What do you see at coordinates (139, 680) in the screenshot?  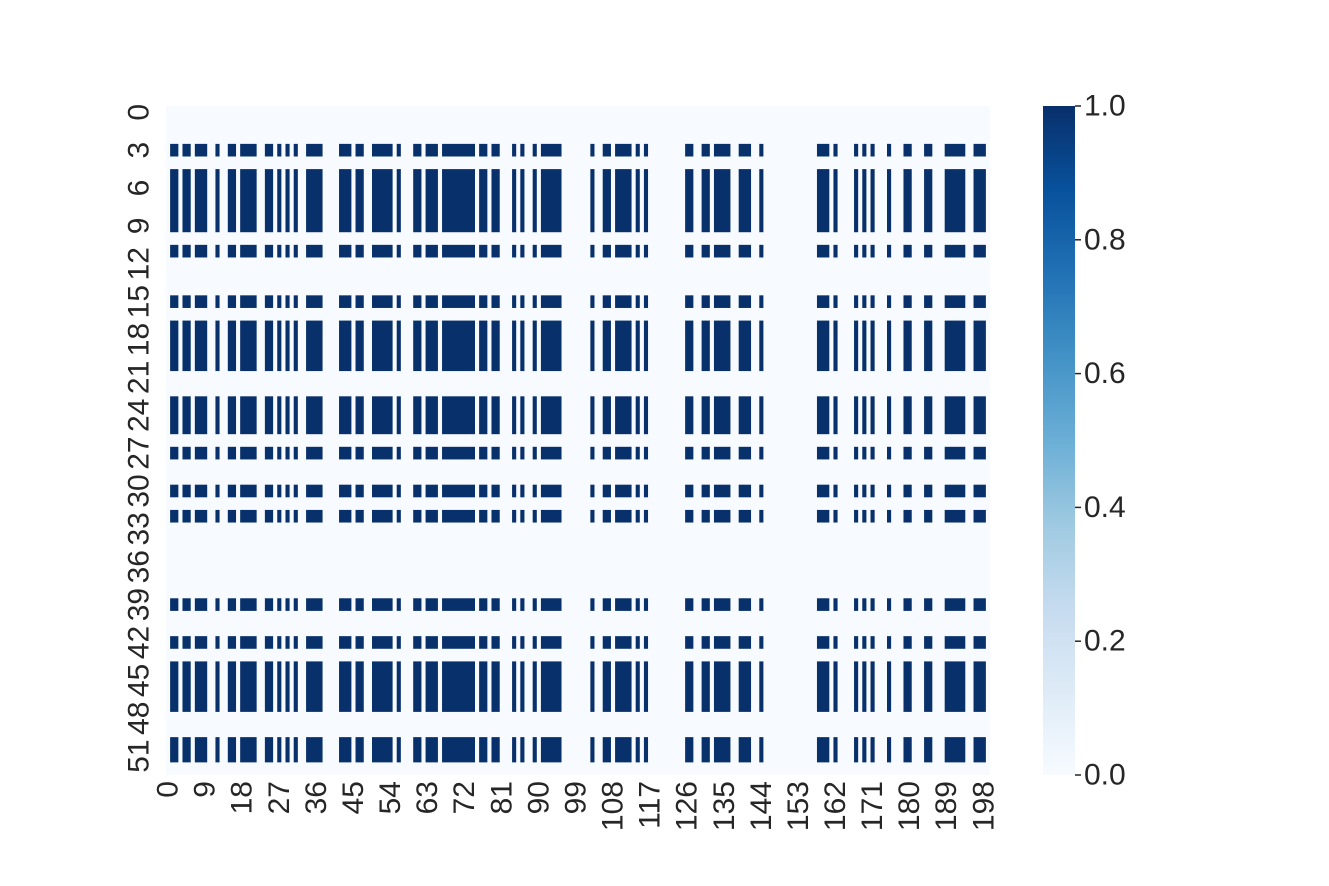 I see `y-tick-label: 45` at bounding box center [139, 680].